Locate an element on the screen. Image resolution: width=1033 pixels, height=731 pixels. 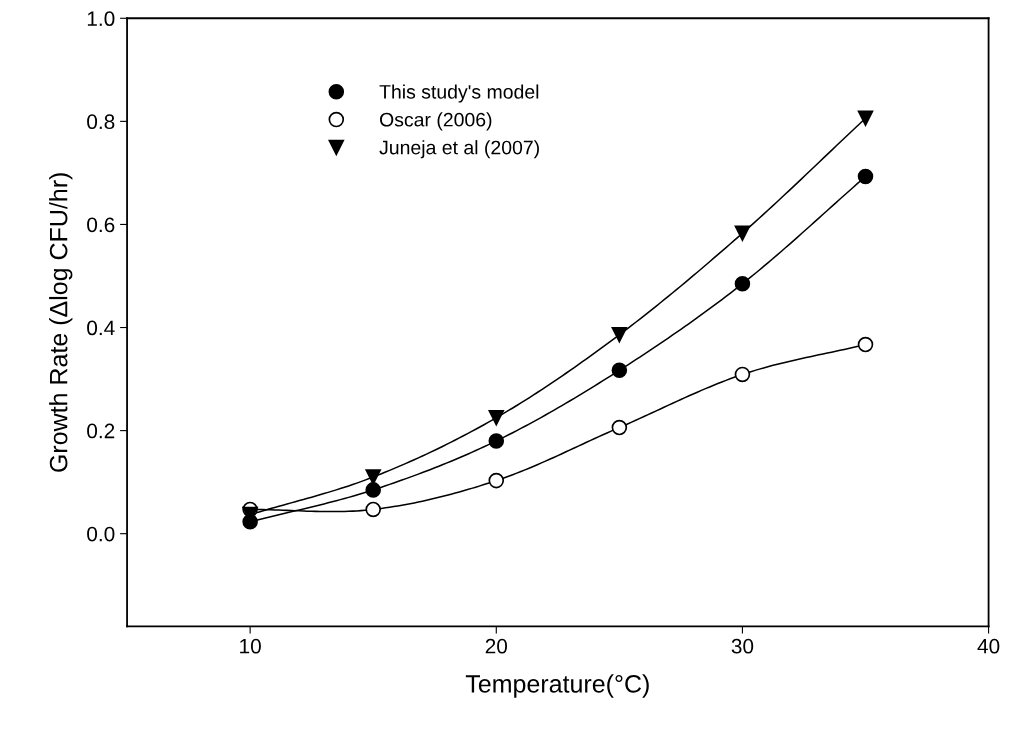
y-tick-label: 0.6 is located at coordinates (101, 225).